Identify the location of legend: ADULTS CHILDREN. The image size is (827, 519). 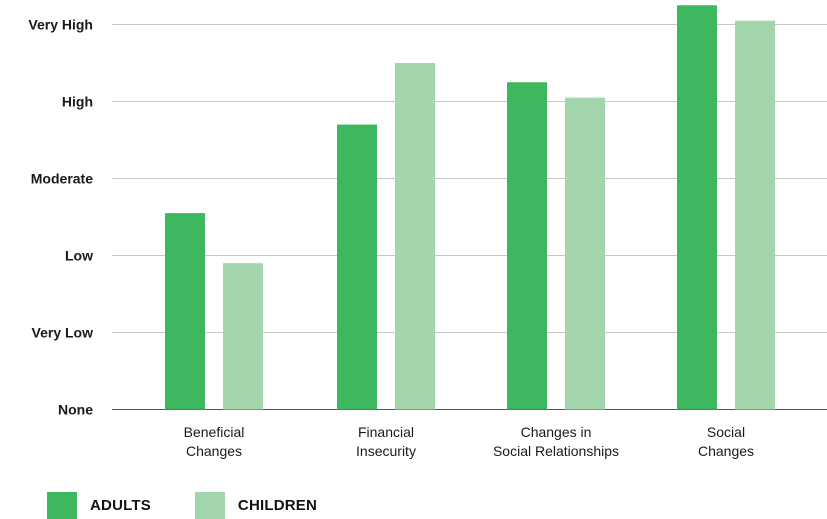
(204, 505).